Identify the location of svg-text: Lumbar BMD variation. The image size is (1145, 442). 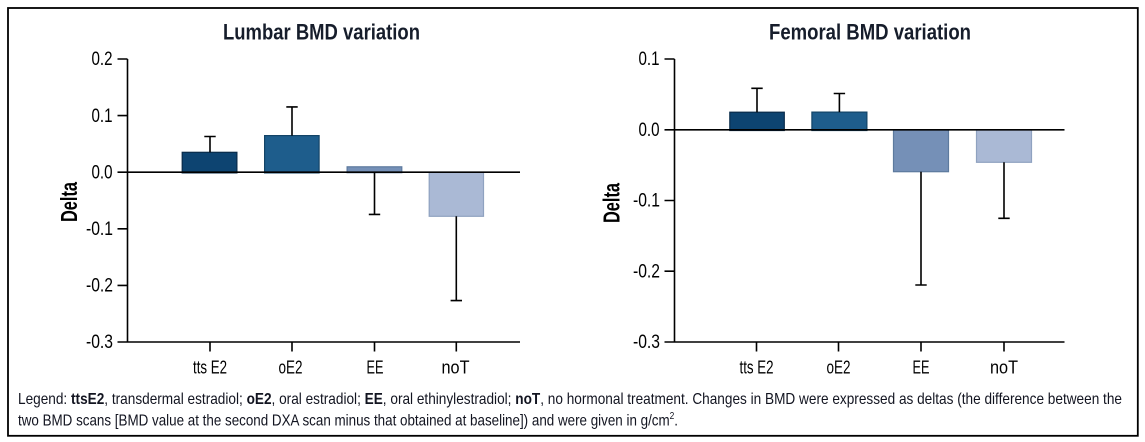
(321, 32).